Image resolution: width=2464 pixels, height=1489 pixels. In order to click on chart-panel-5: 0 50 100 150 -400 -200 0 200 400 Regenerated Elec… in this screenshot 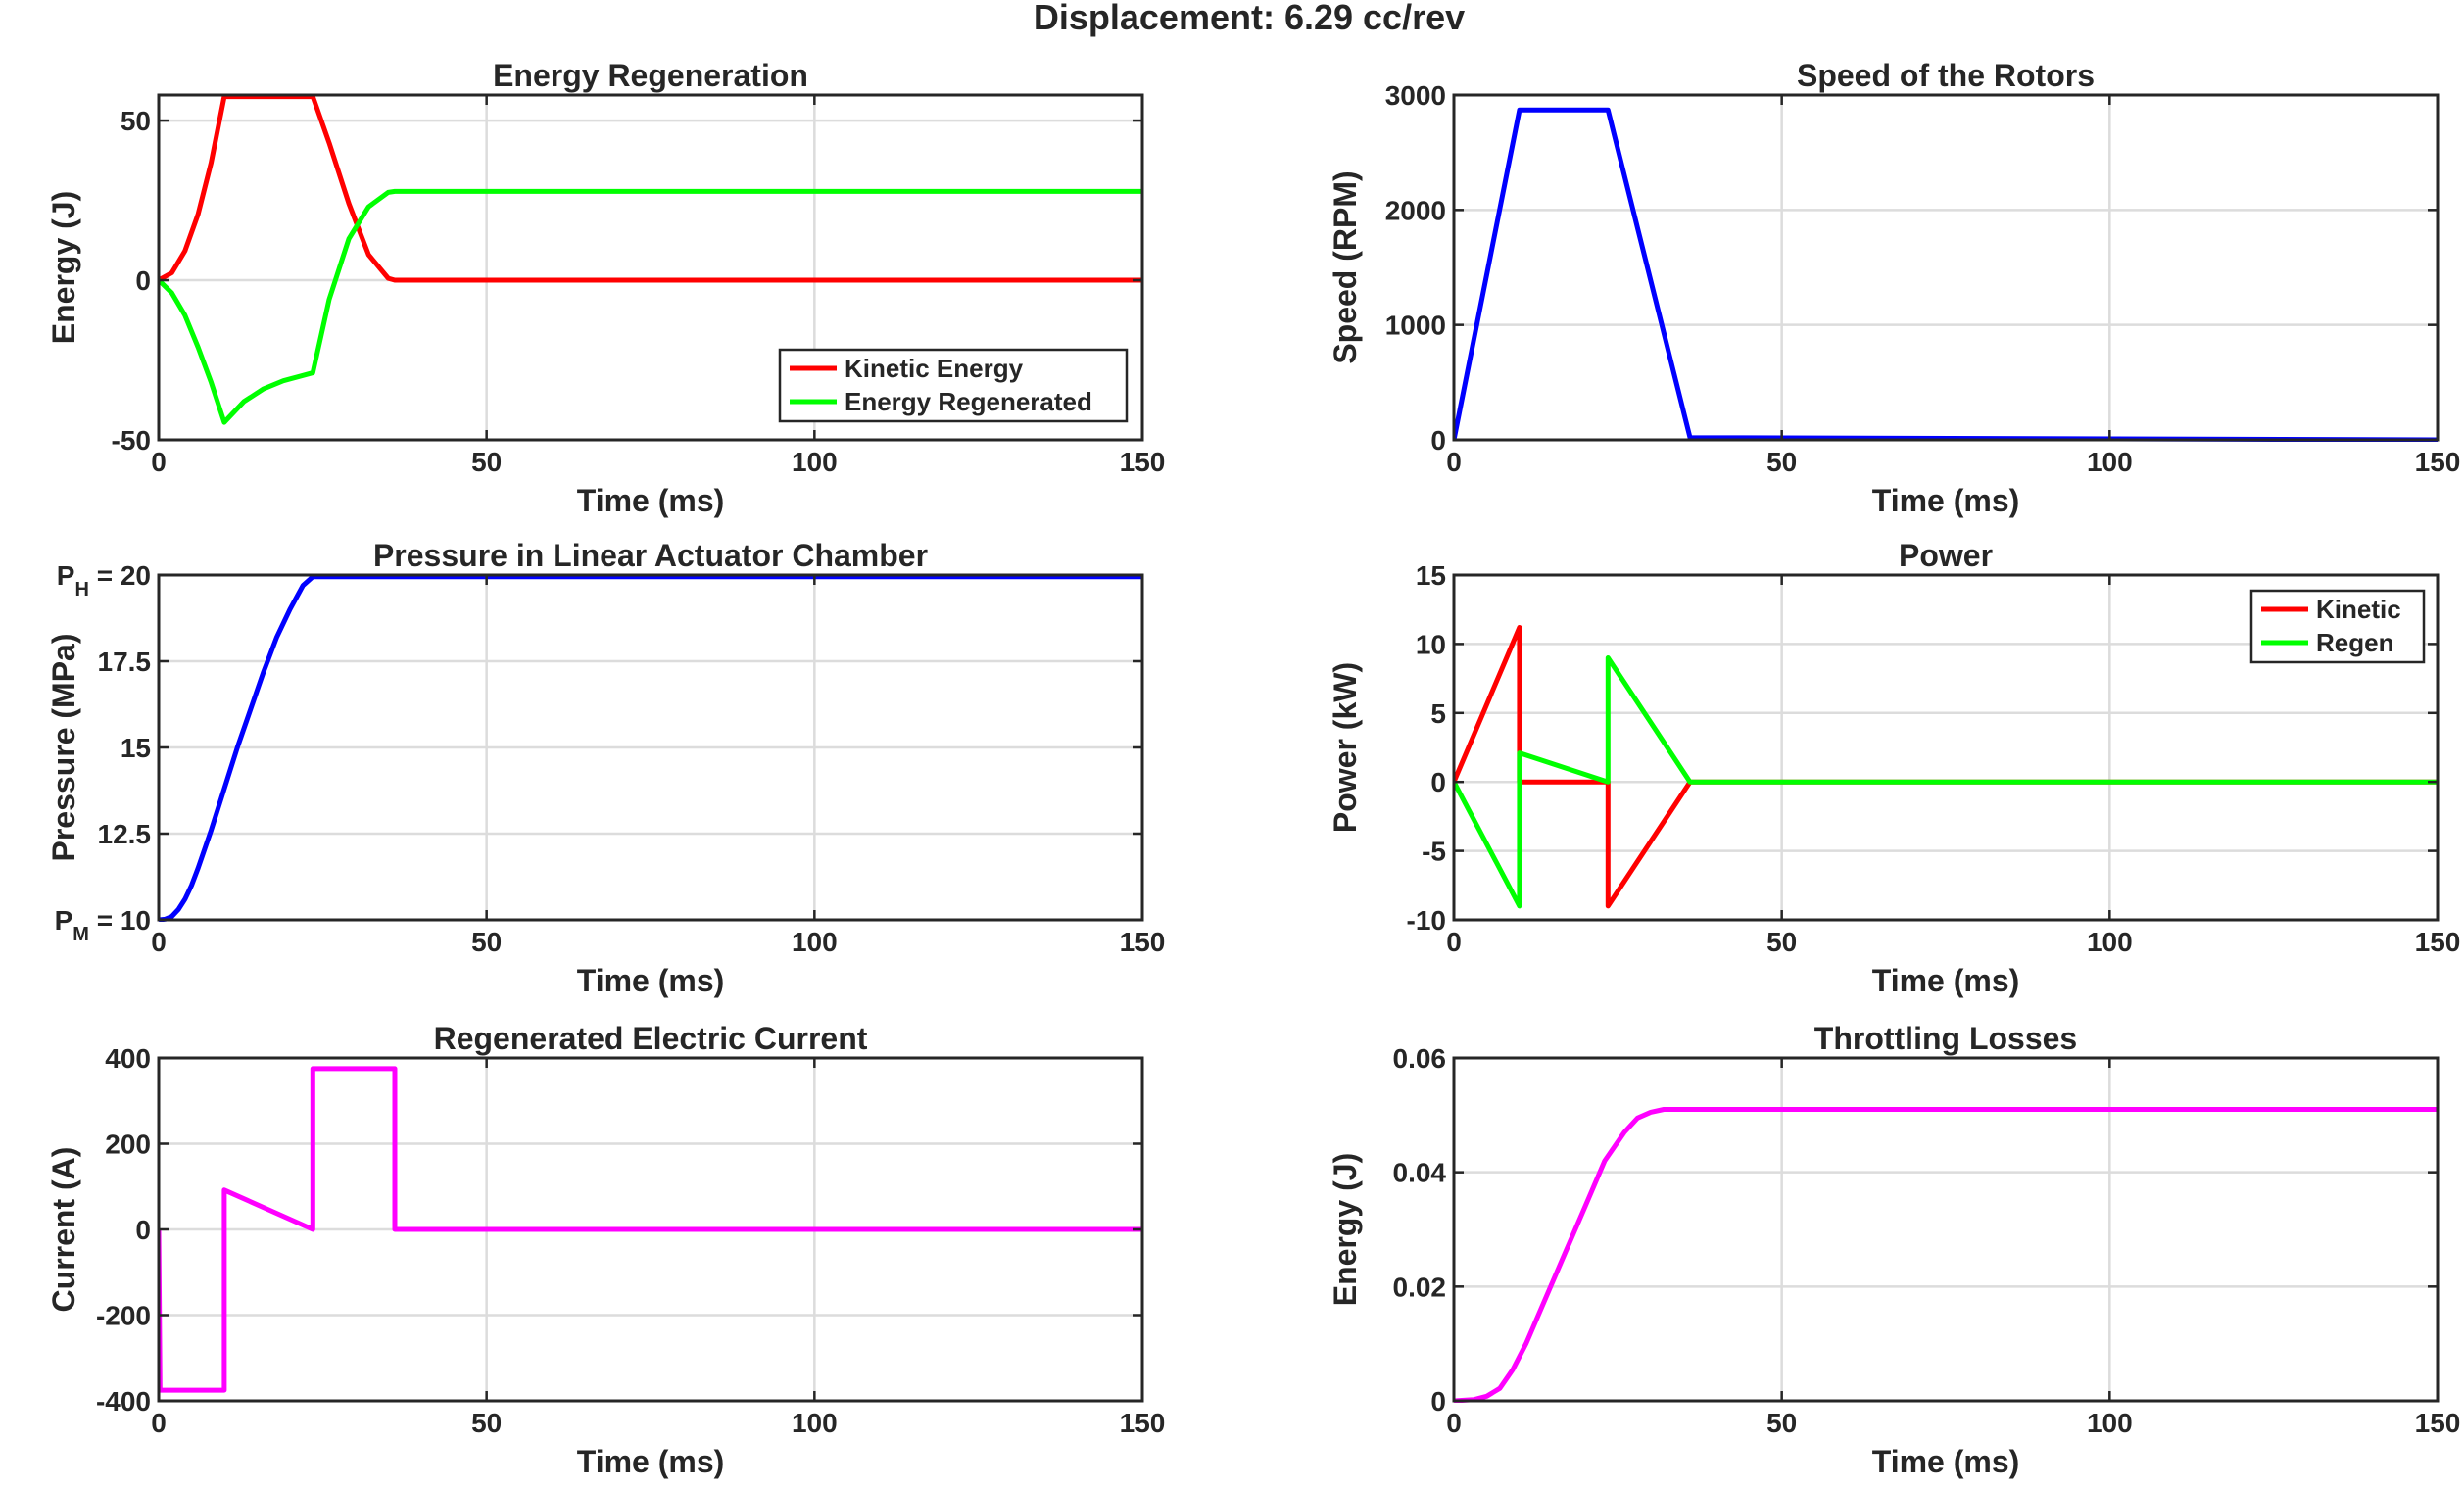, I will do `click(606, 1250)`.